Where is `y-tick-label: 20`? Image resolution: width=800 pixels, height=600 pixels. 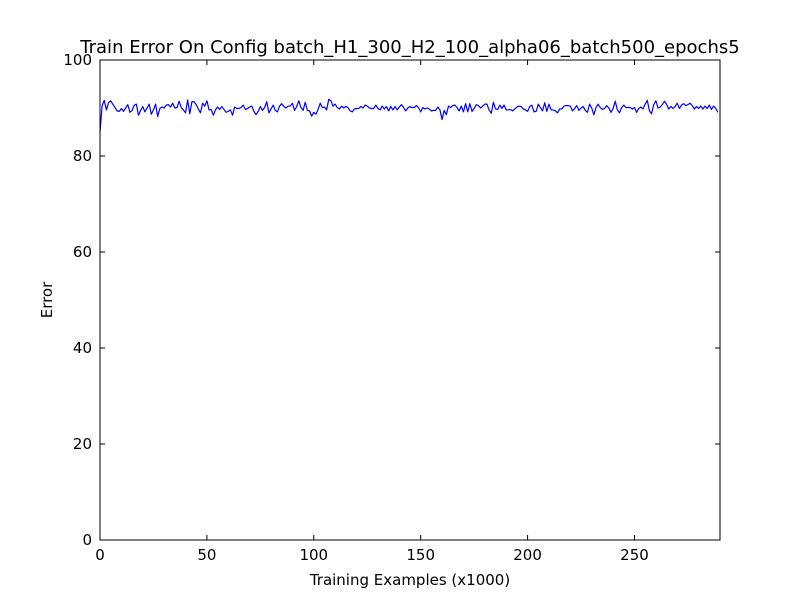 y-tick-label: 20 is located at coordinates (82, 444).